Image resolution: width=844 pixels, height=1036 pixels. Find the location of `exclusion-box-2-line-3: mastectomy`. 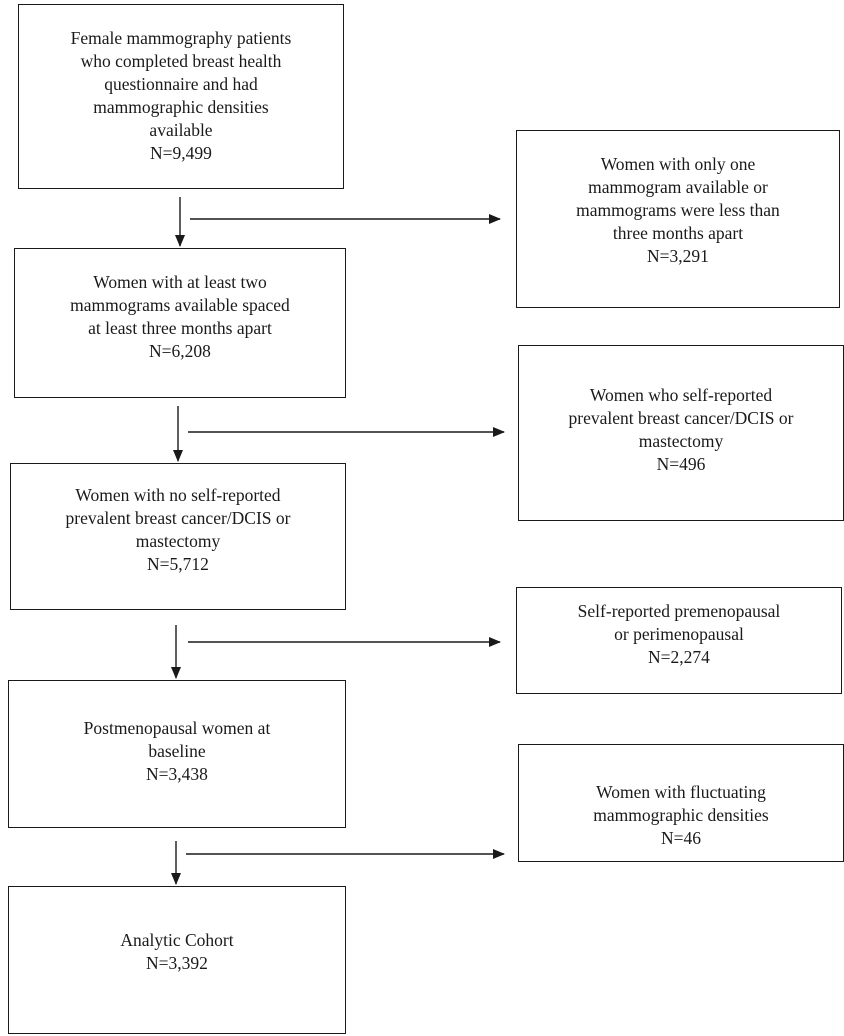

exclusion-box-2-line-3: mastectomy is located at coordinates (681, 441).